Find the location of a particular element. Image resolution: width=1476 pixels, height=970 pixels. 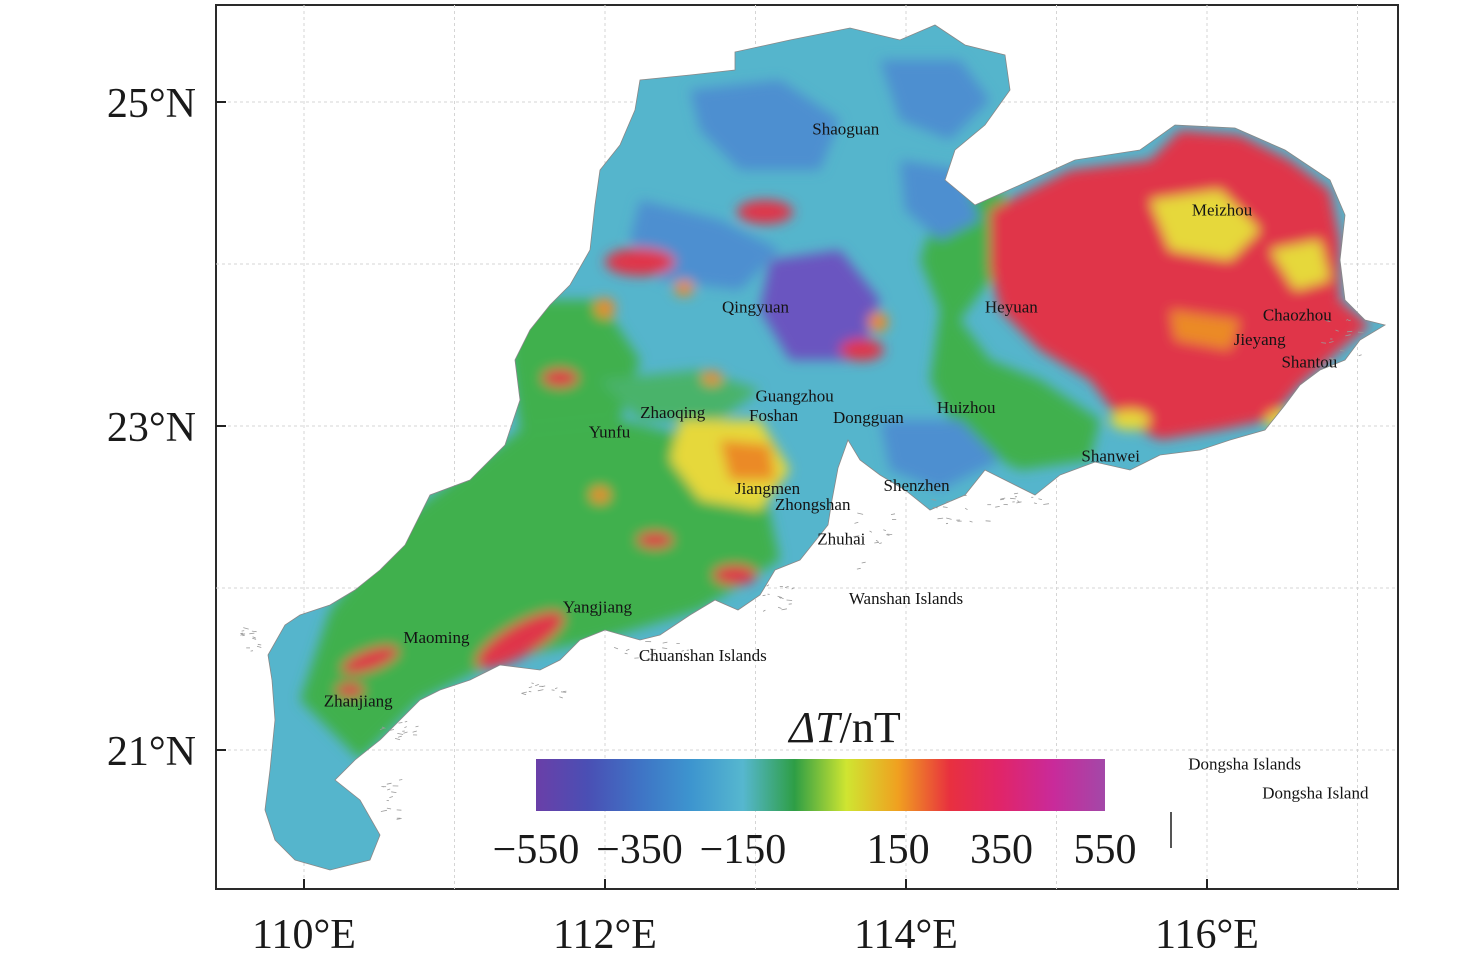

place-label: Qingyuan is located at coordinates (756, 307).